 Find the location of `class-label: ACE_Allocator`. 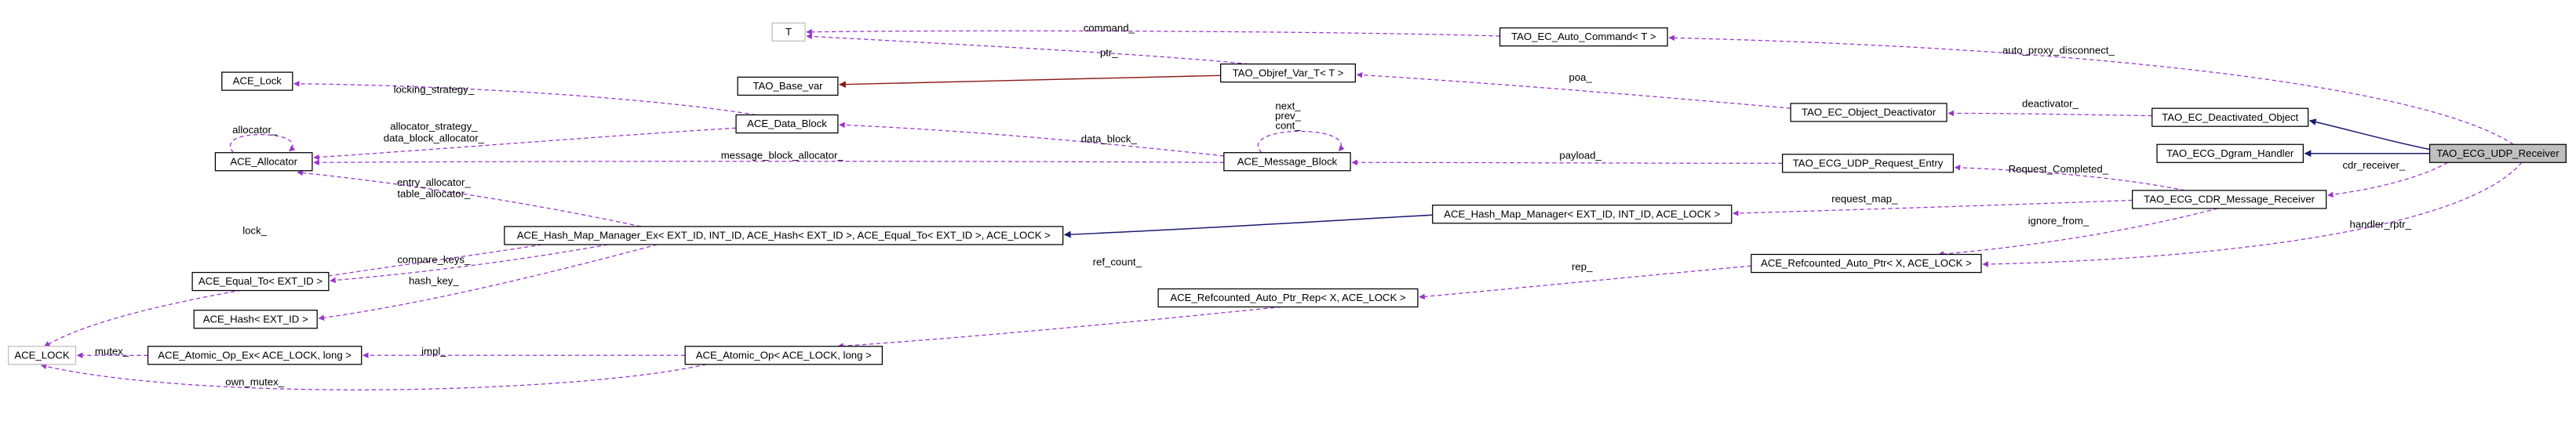

class-label: ACE_Allocator is located at coordinates (263, 161).